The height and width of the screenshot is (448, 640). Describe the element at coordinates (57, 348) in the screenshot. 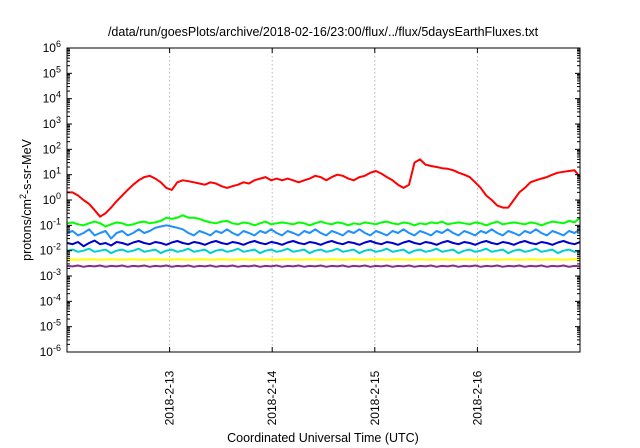

I see `y-tick-exp: -6` at that location.